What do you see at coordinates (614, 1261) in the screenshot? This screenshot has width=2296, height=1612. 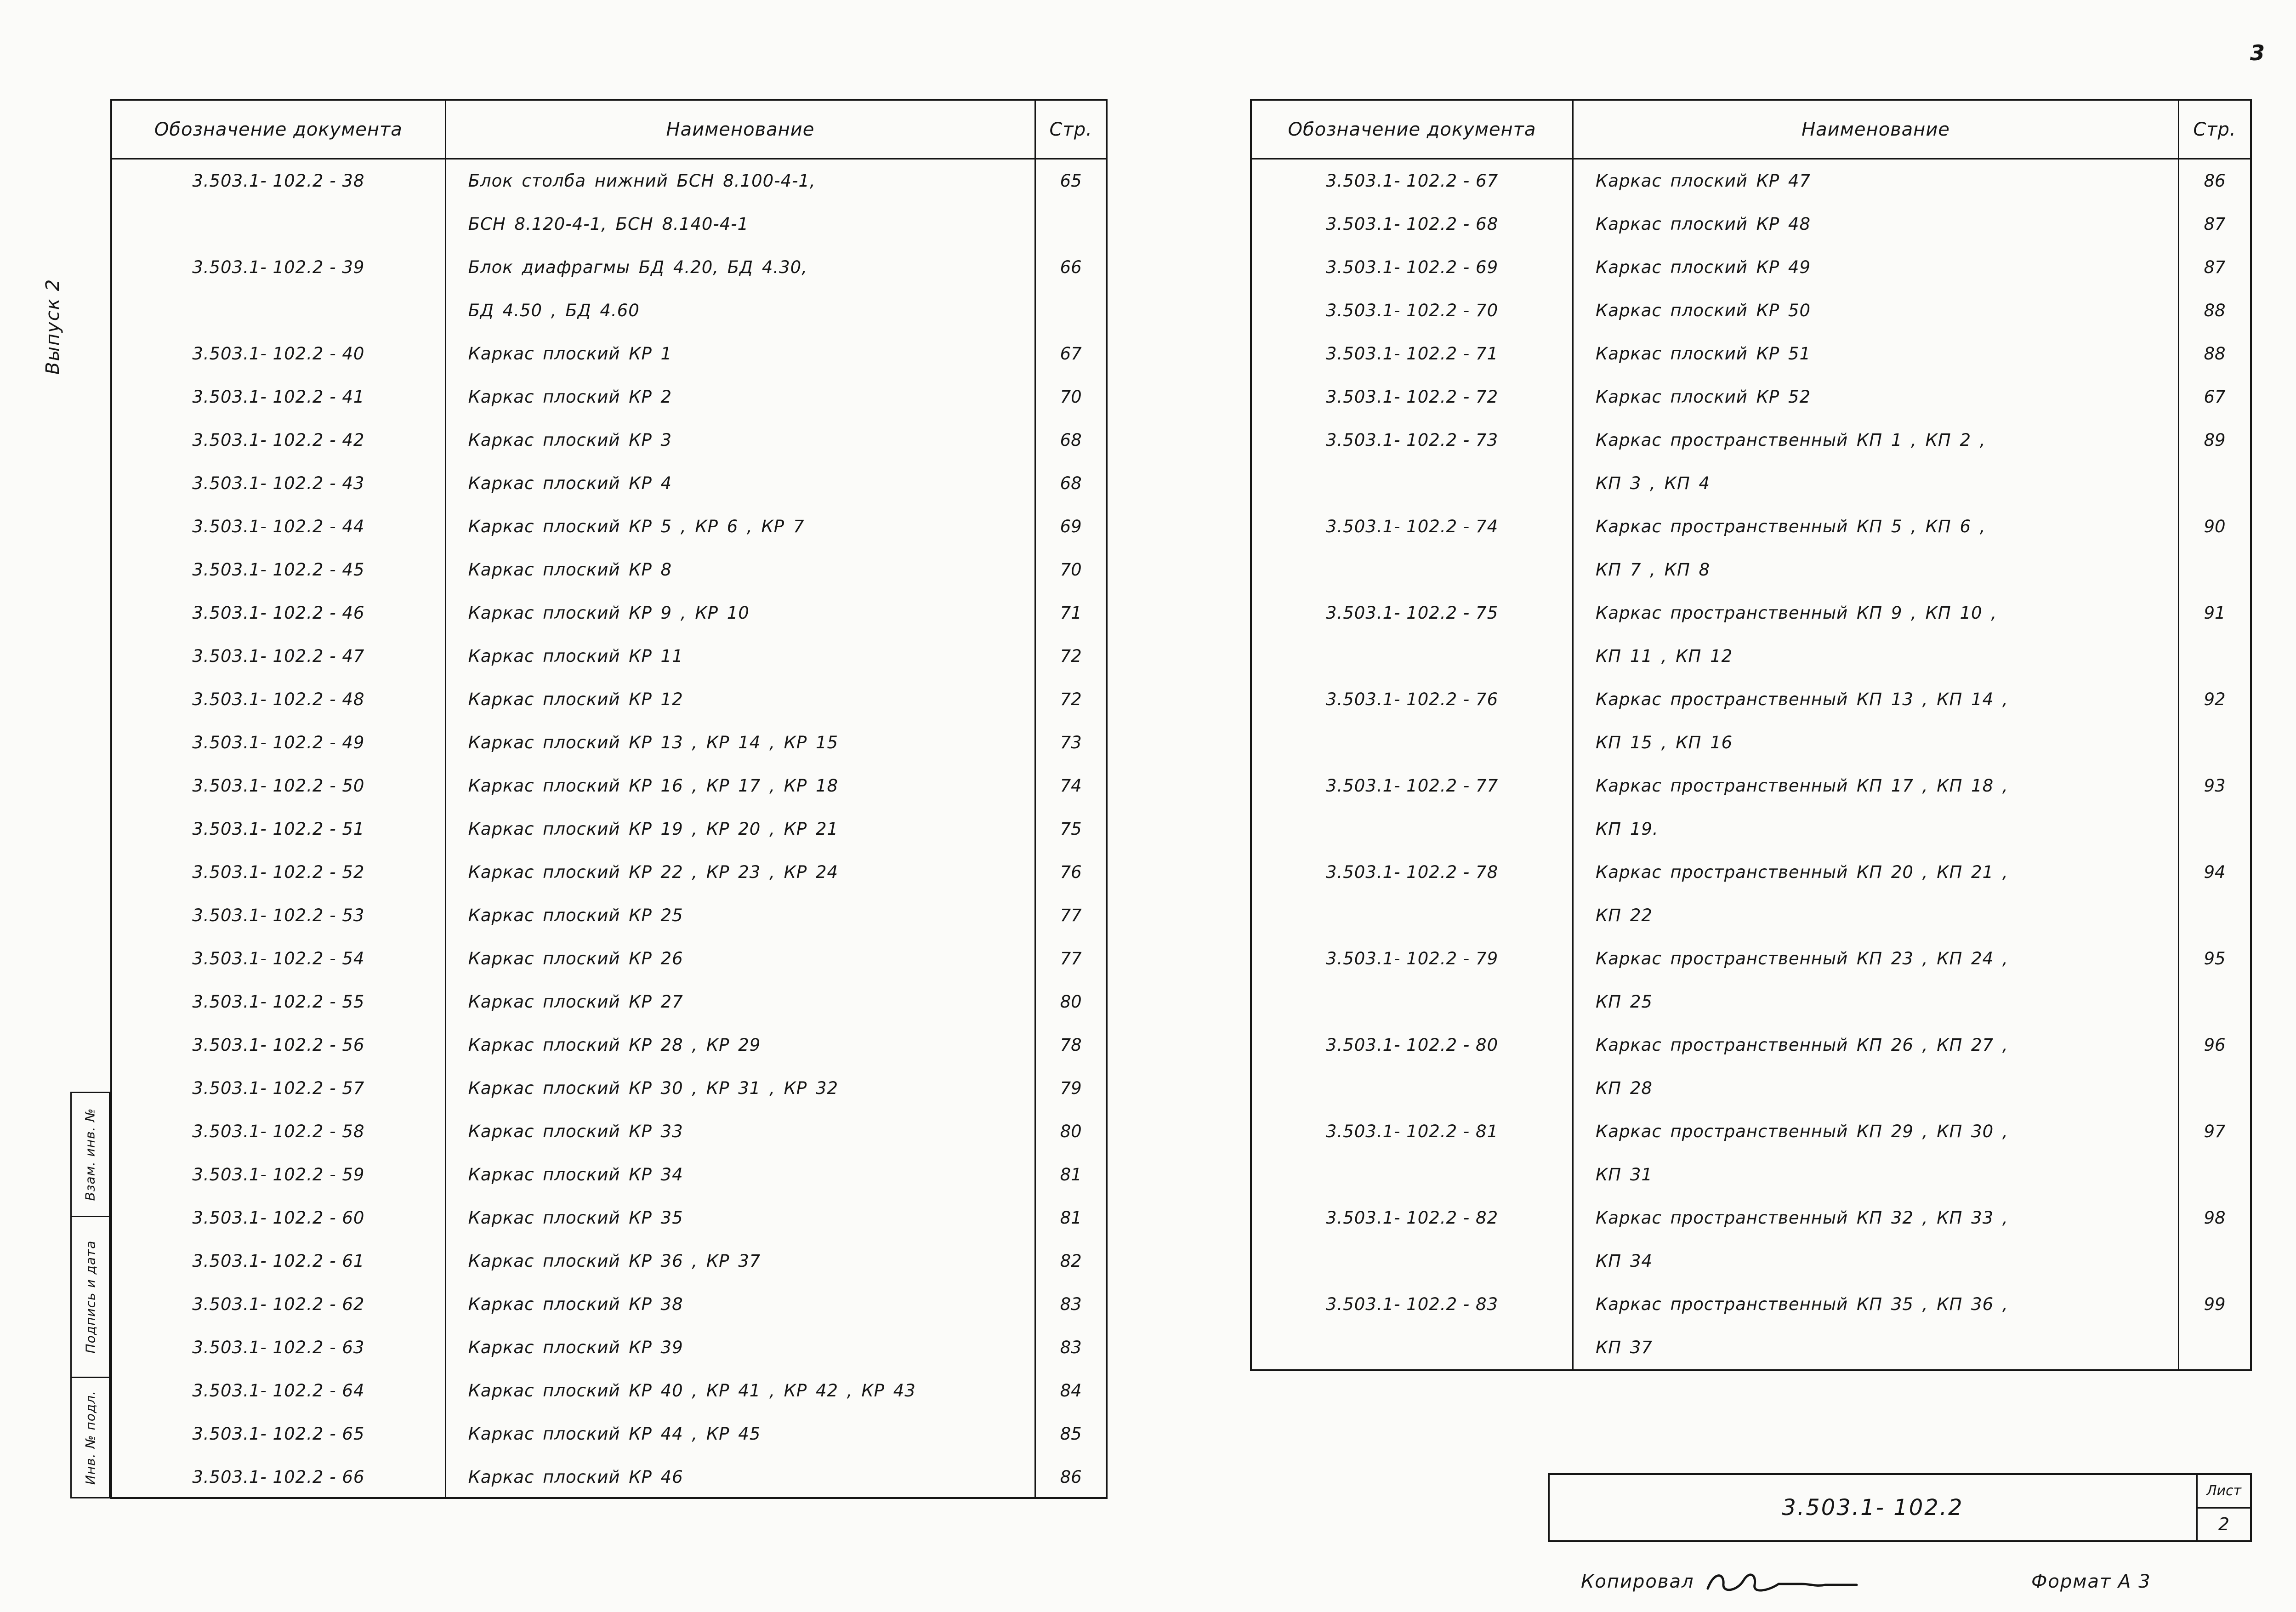 I see `doc-name-line: Каркас плоский КР 36 , КР 37` at bounding box center [614, 1261].